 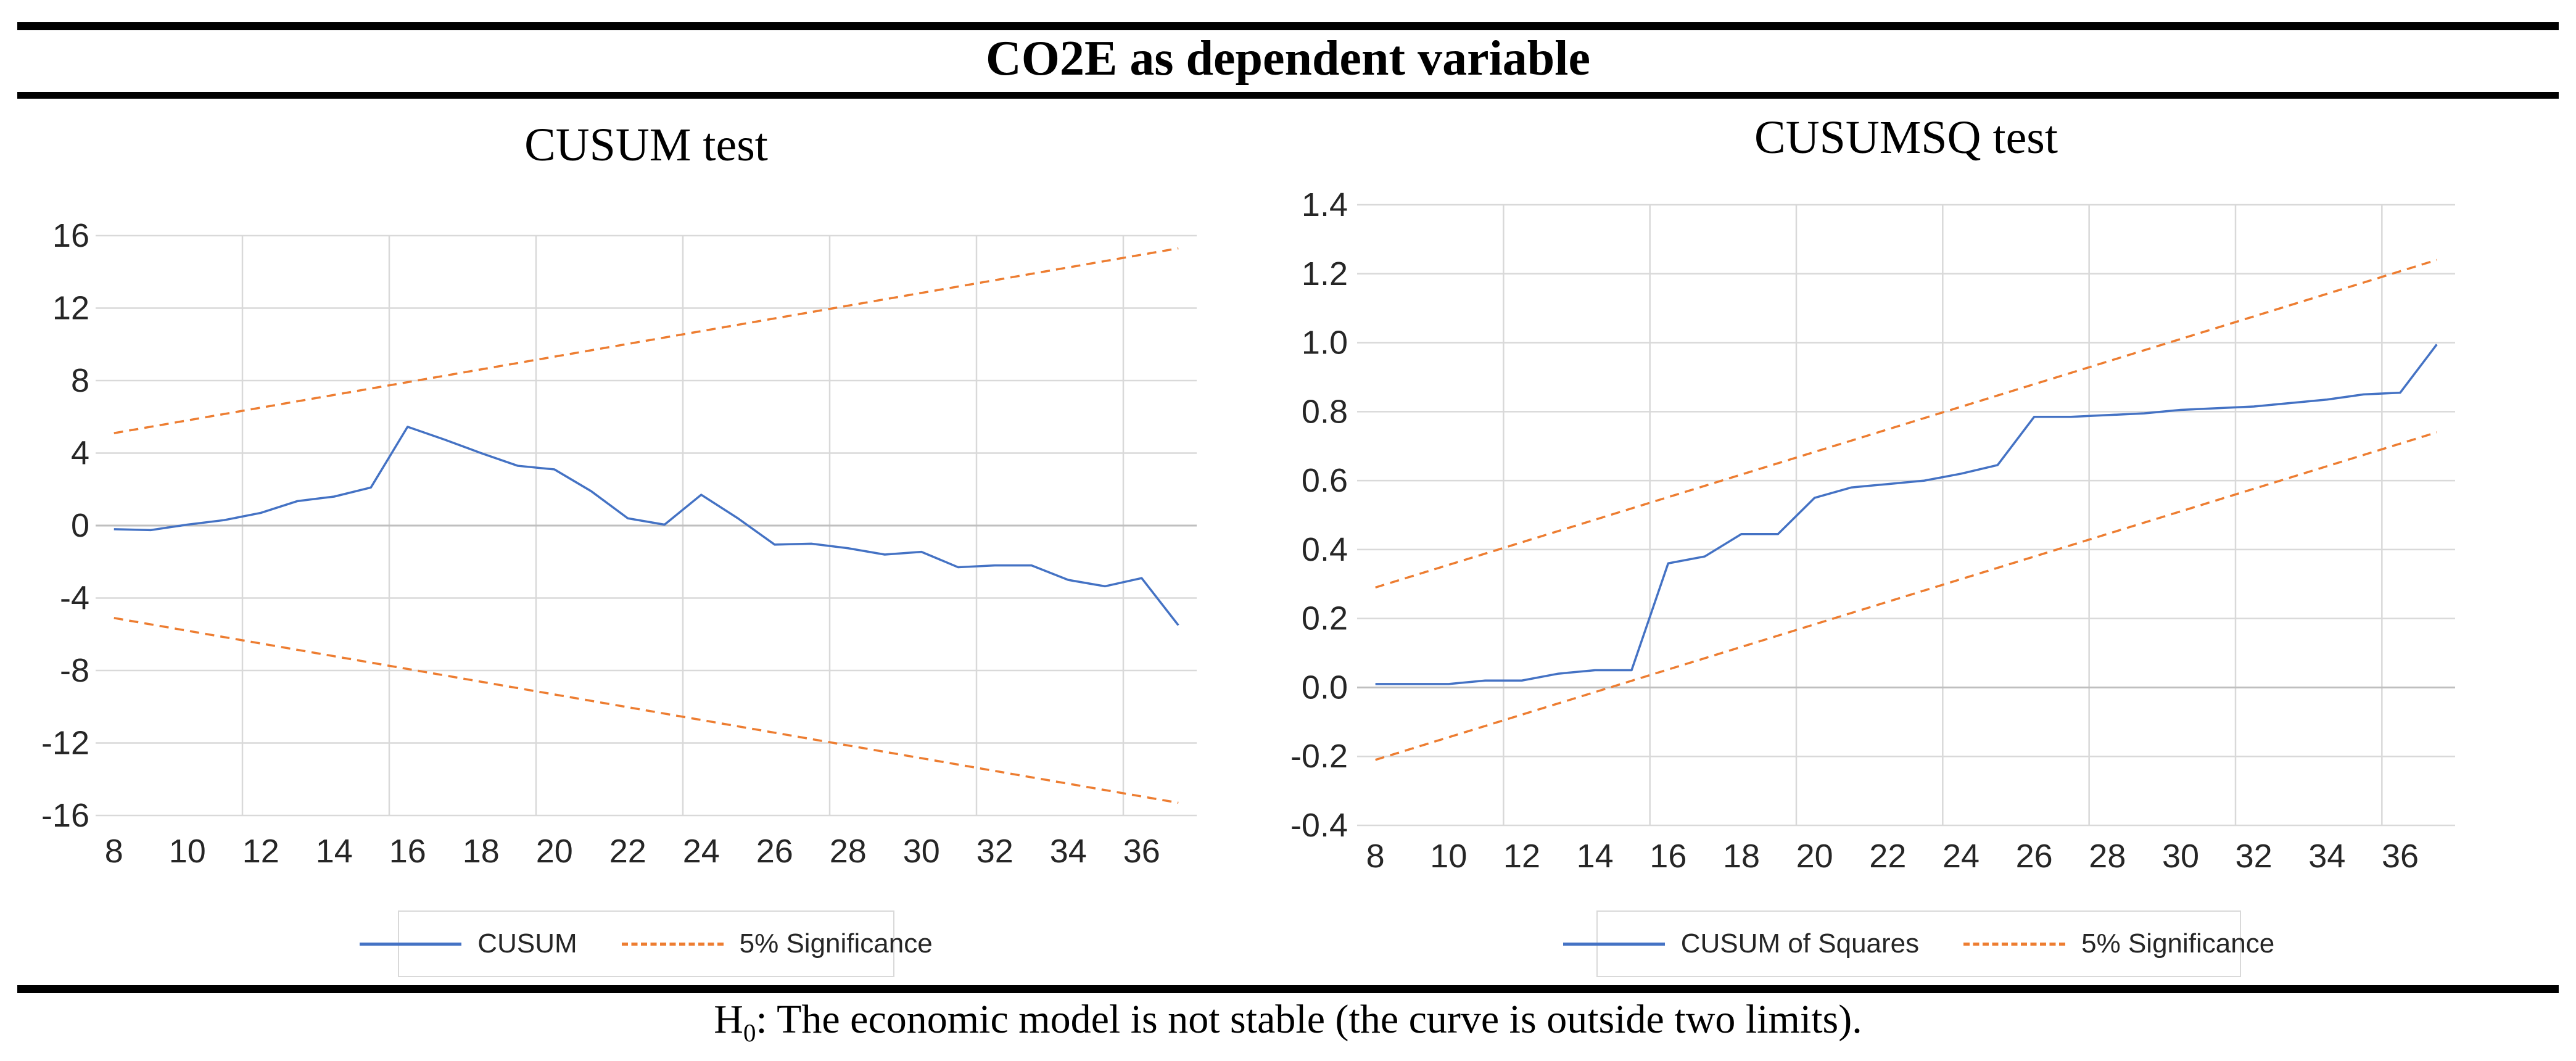 I want to click on y-axis-tick-label: 0.0, so click(x=1325, y=688).